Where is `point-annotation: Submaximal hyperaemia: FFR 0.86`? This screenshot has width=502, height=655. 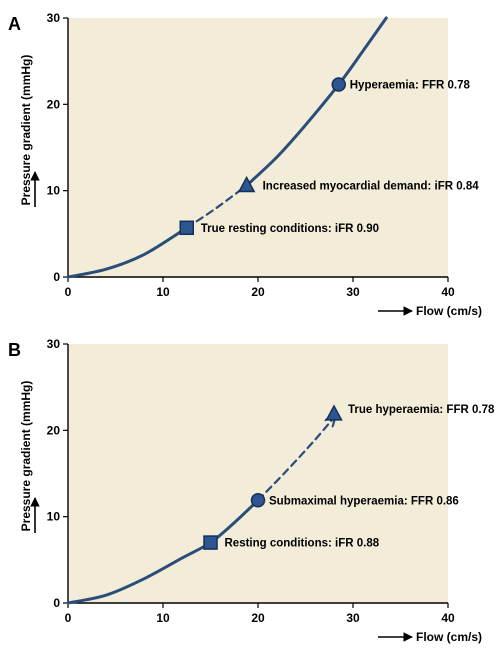 point-annotation: Submaximal hyperaemia: FFR 0.86 is located at coordinates (364, 501).